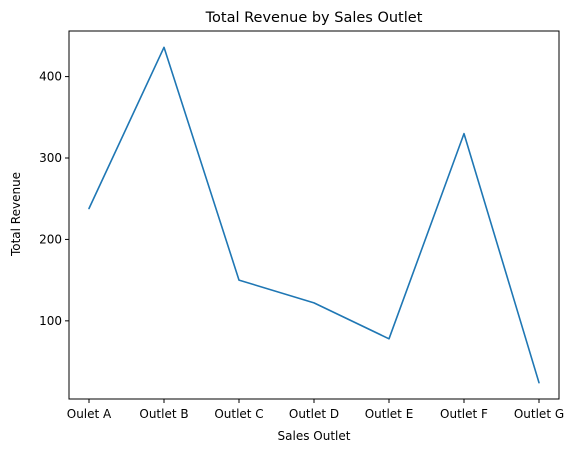  Describe the element at coordinates (314, 436) in the screenshot. I see `x-axis-label: Sales Outlet` at that location.